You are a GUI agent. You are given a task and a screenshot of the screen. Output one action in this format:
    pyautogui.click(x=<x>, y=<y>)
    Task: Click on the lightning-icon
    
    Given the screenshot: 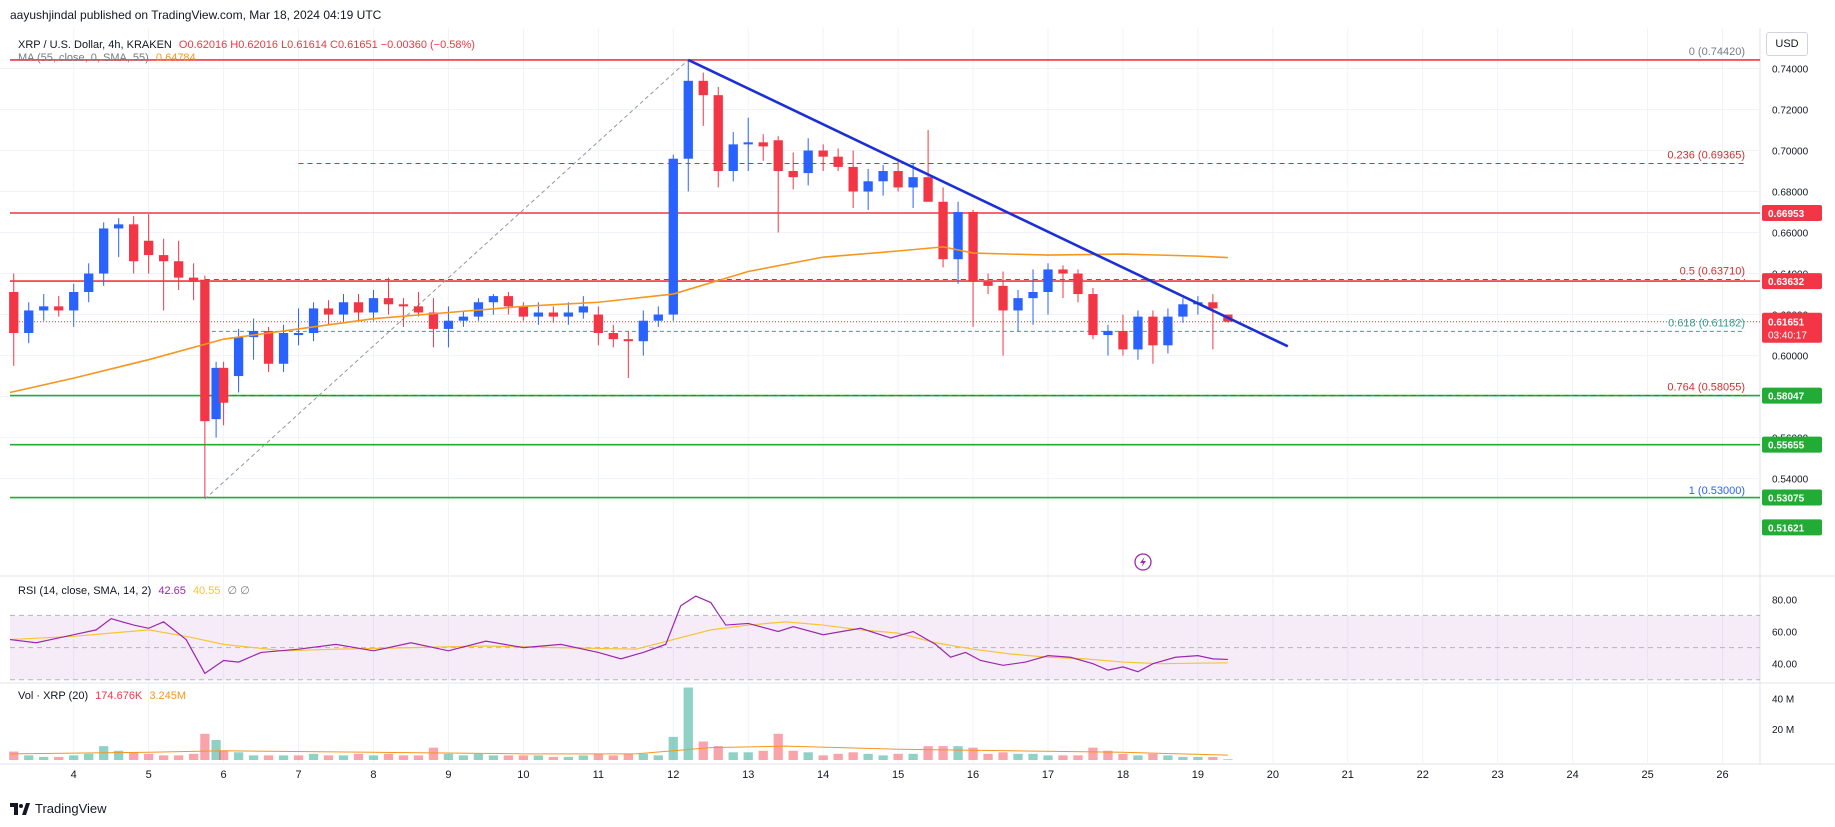 What is the action you would take?
    pyautogui.click(x=1143, y=562)
    